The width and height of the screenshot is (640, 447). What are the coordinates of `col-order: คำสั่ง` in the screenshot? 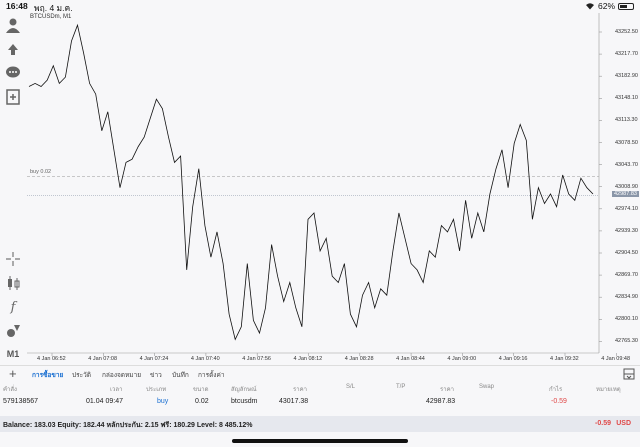 It's located at (10, 390).